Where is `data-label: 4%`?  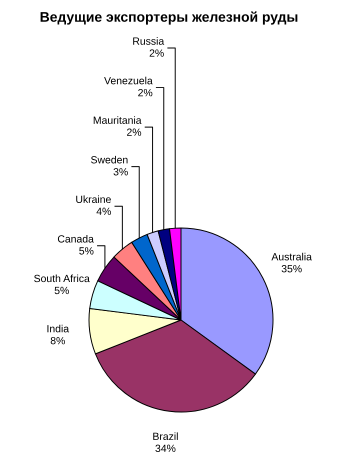 data-label: 4% is located at coordinates (103, 211).